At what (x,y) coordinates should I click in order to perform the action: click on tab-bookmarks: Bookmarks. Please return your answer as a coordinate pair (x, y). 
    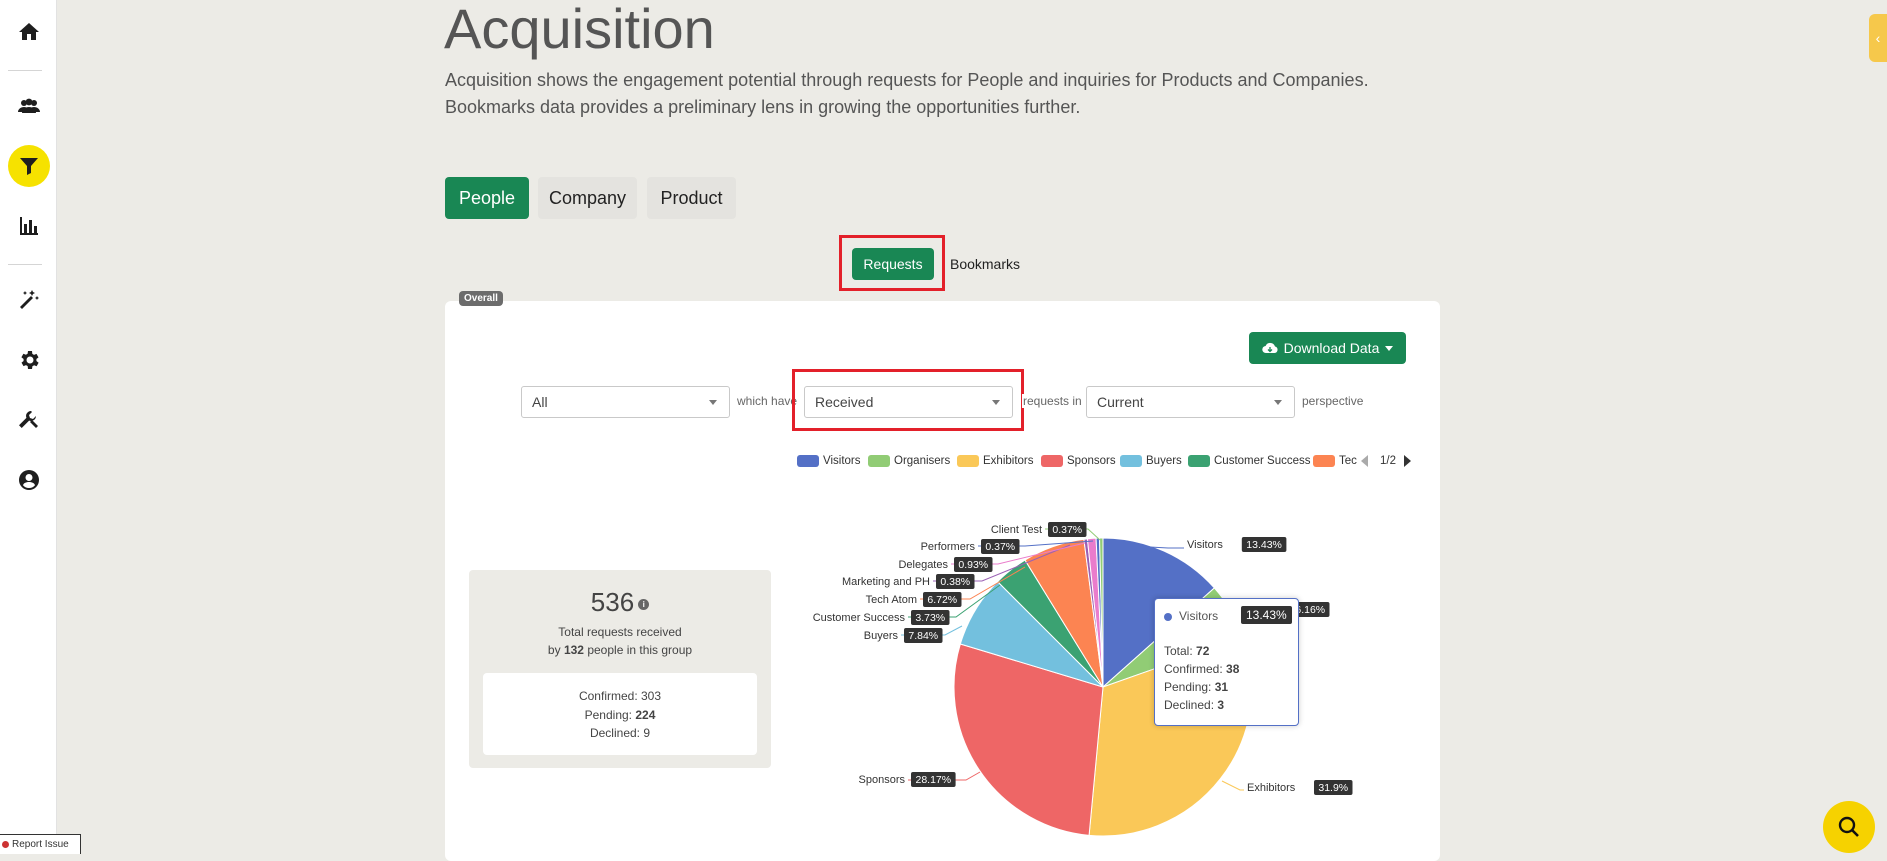
    Looking at the image, I should click on (985, 264).